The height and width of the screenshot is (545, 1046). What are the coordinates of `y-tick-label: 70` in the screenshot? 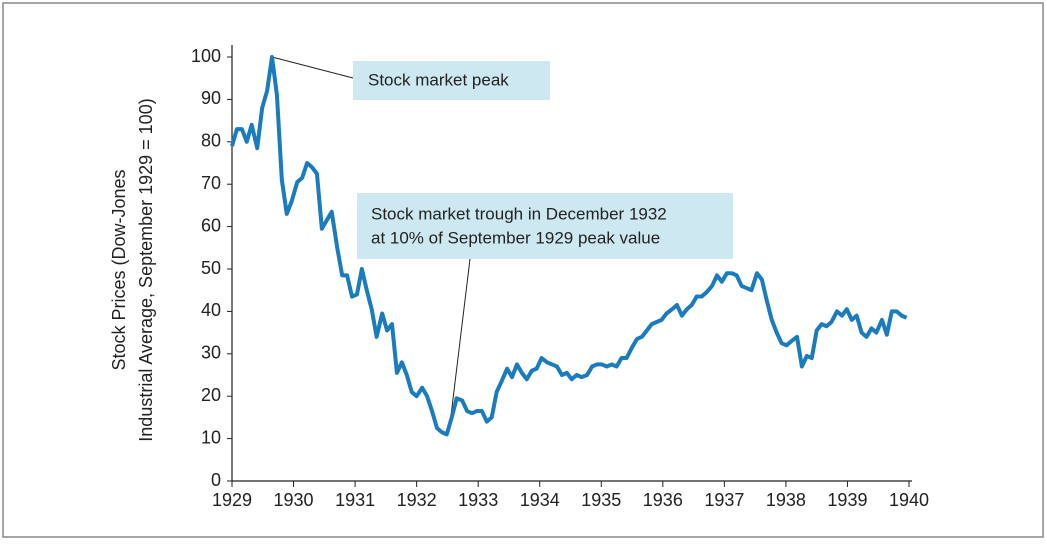 It's located at (211, 183).